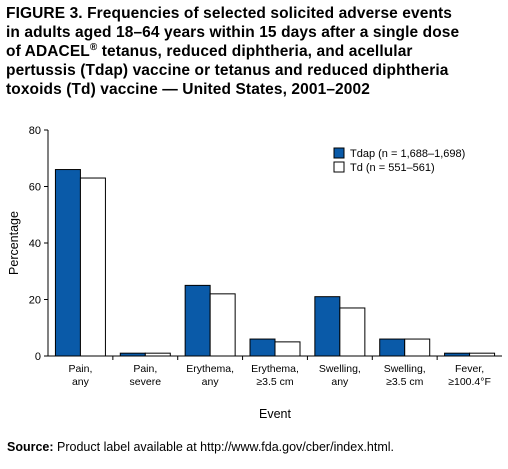  I want to click on x-tick-label-line: severe, so click(146, 382).